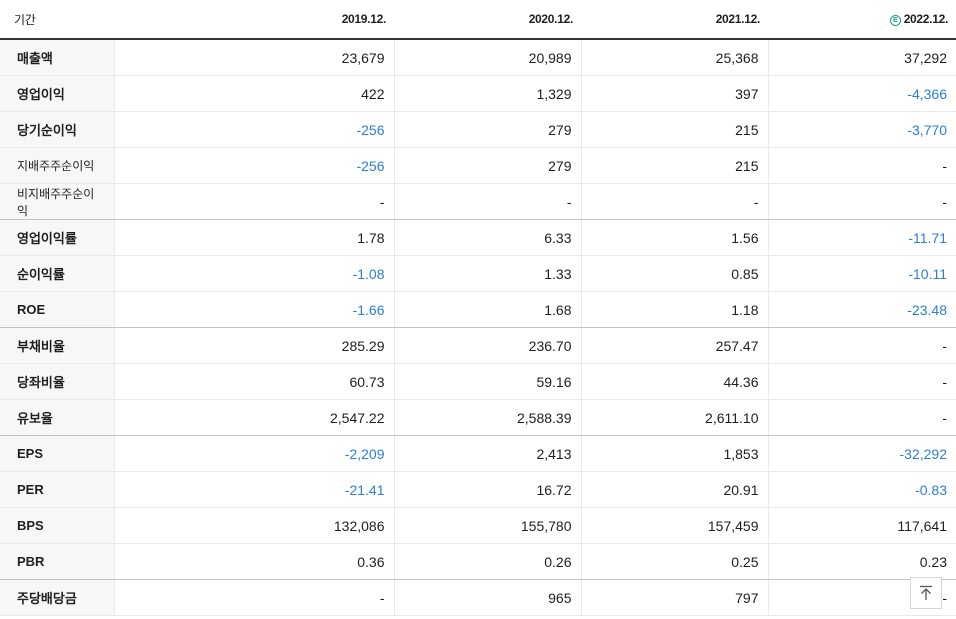 This screenshot has width=956, height=619. I want to click on table-row: 지배주주순이익 -256 279 215-, so click(478, 165).